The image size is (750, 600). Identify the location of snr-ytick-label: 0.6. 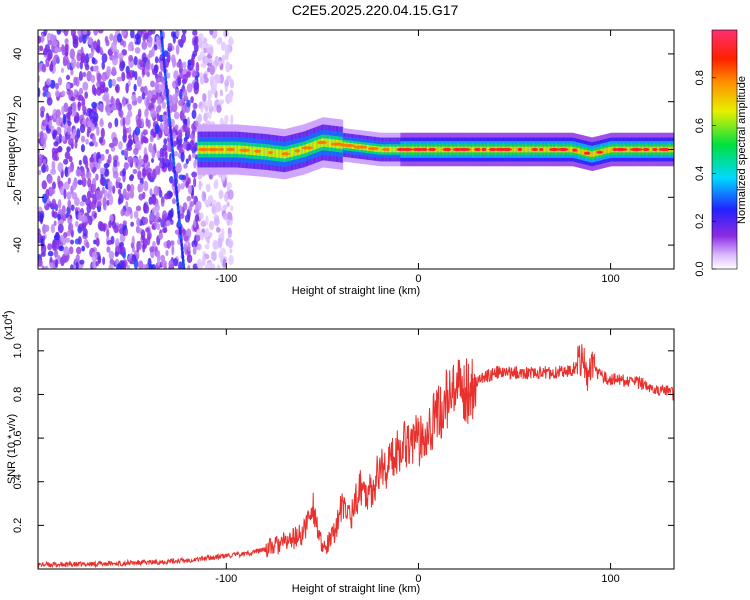
(18, 437).